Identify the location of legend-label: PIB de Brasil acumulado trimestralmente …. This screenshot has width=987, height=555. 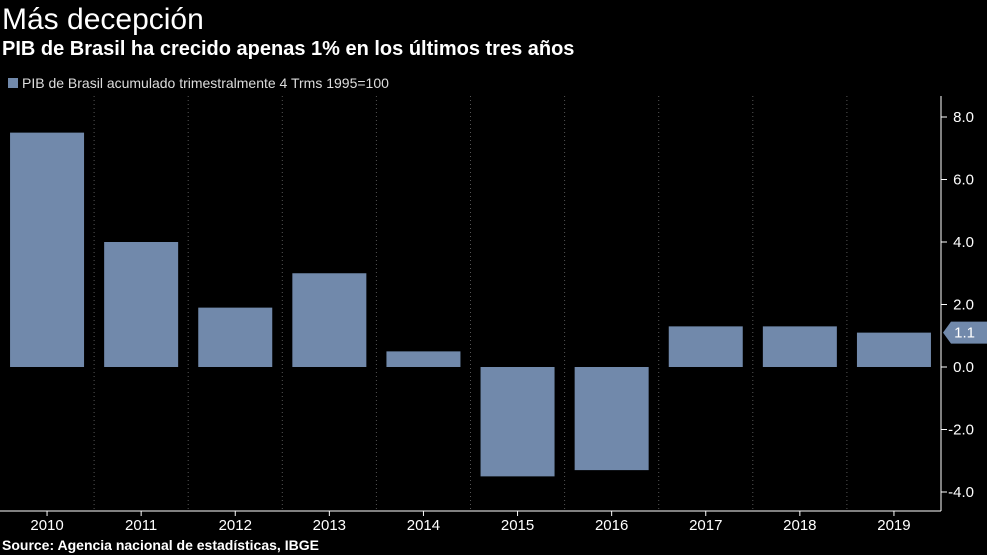
(205, 83).